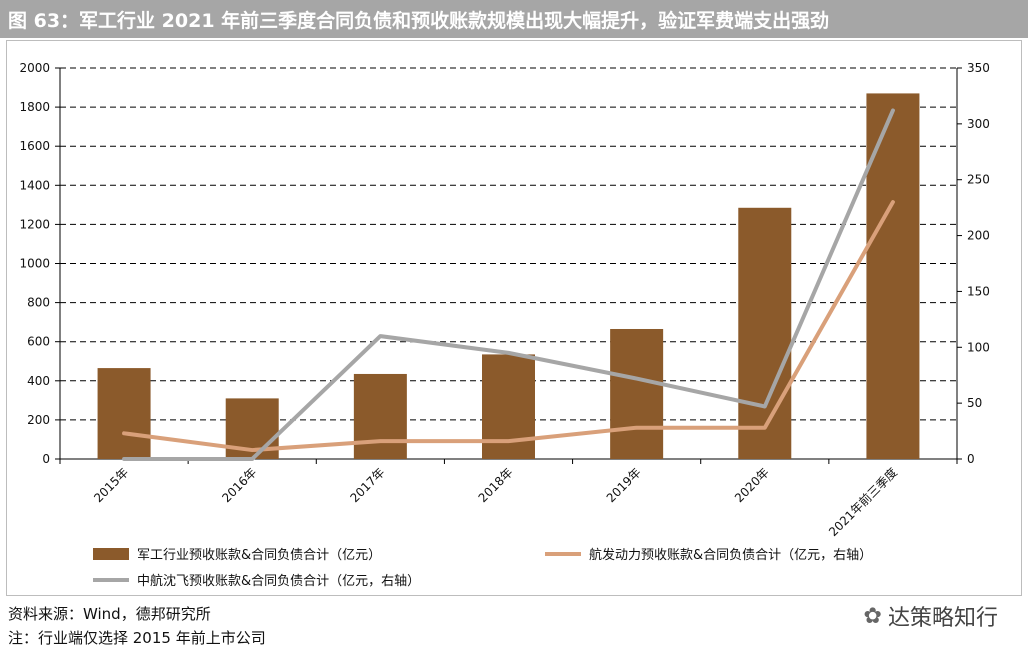 This screenshot has width=1028, height=660. Describe the element at coordinates (34, 107) in the screenshot. I see `left-tick-label: 1800` at that location.